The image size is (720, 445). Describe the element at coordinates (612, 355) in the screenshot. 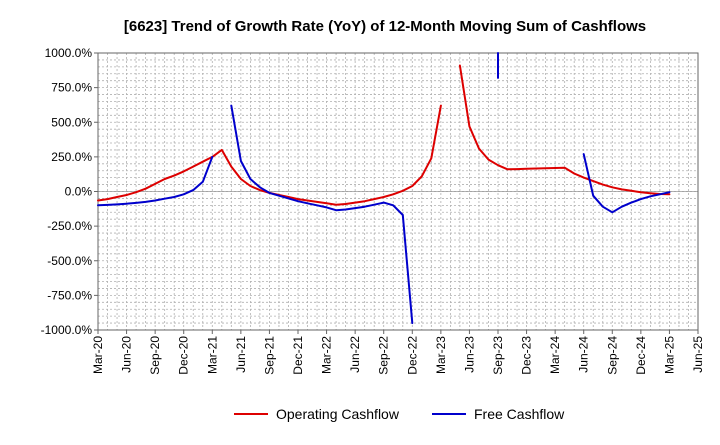

I see `x-tick-label: Sep-24` at that location.